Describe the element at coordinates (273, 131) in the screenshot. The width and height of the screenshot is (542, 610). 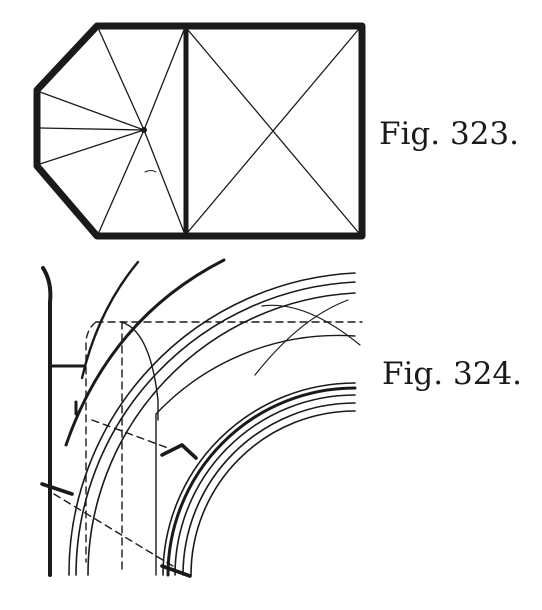
I see `fig-323-diagonal-rib` at that location.